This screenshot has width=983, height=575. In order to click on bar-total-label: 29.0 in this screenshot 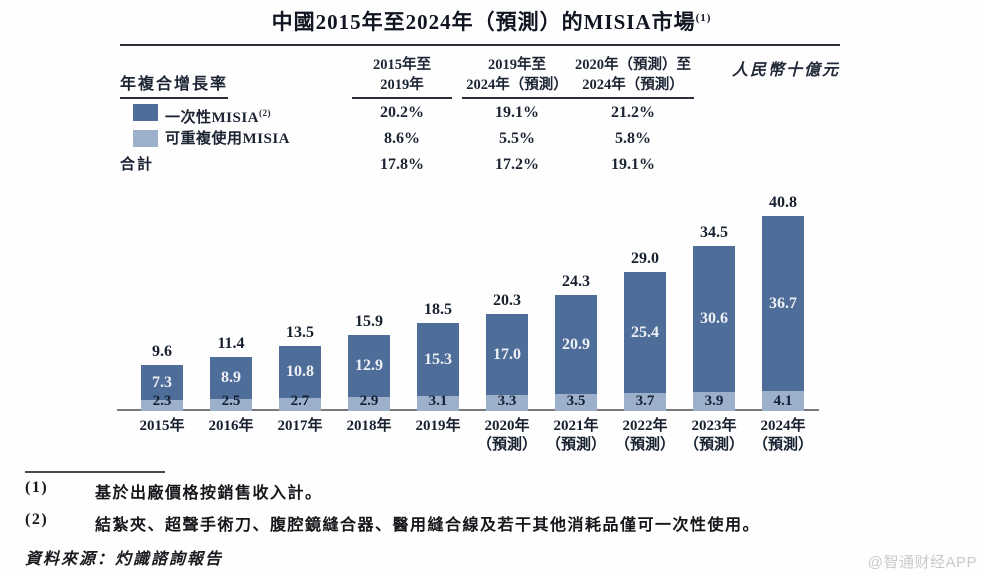, I will do `click(645, 258)`.